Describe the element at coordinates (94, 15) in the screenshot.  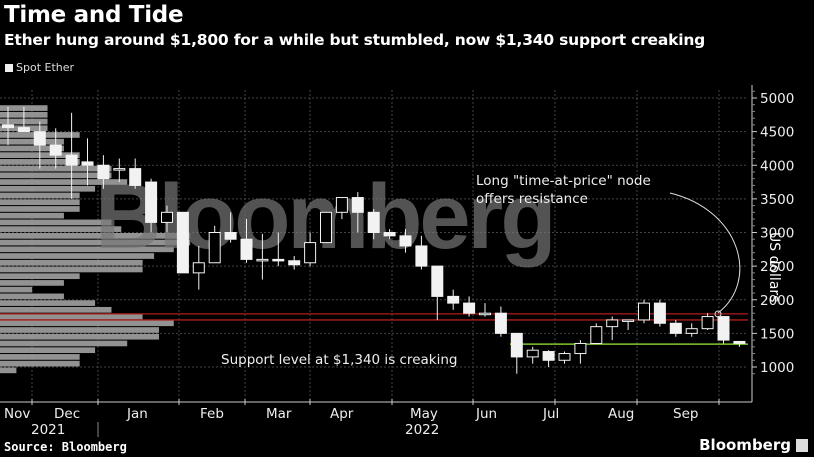
I see `chart-title: Time and Tide` at that location.